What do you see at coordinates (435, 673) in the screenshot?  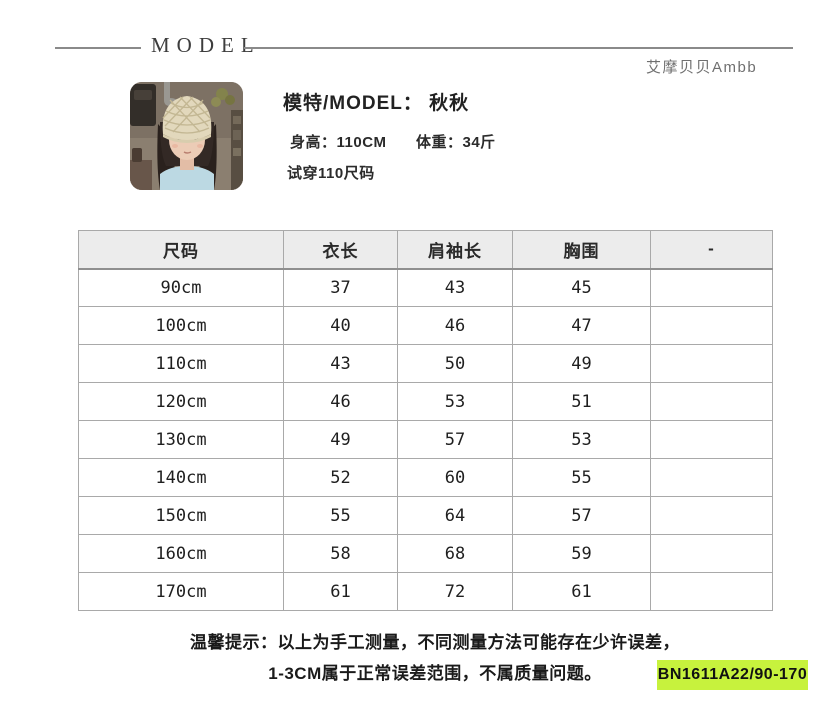 I see `measurement-note-line2: 1-3CM属于正常误差范围，不属质量问题。` at bounding box center [435, 673].